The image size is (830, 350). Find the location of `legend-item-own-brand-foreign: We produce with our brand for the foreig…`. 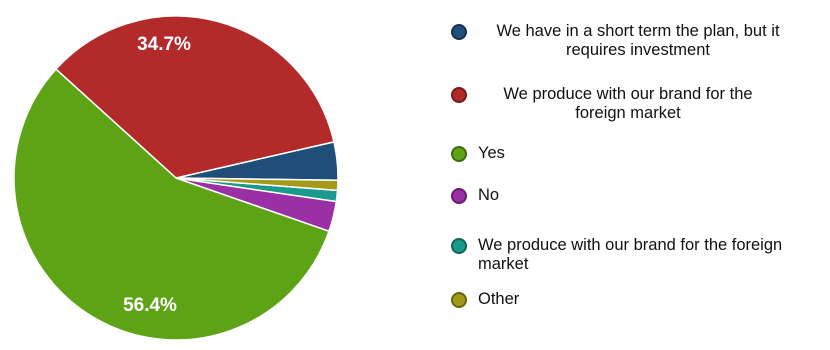

legend-item-own-brand-foreign: We produce with our brand for the foreig… is located at coordinates (614, 104).